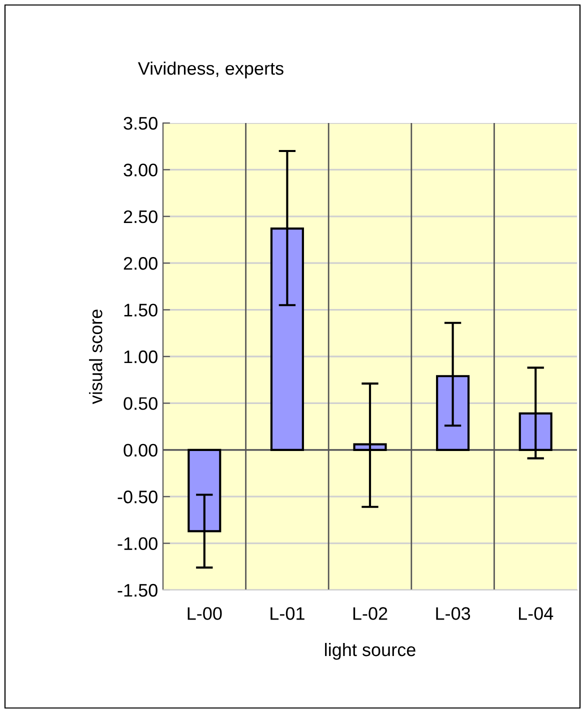 Image resolution: width=586 pixels, height=713 pixels. Describe the element at coordinates (536, 613) in the screenshot. I see `x-tick-label: L-04` at that location.